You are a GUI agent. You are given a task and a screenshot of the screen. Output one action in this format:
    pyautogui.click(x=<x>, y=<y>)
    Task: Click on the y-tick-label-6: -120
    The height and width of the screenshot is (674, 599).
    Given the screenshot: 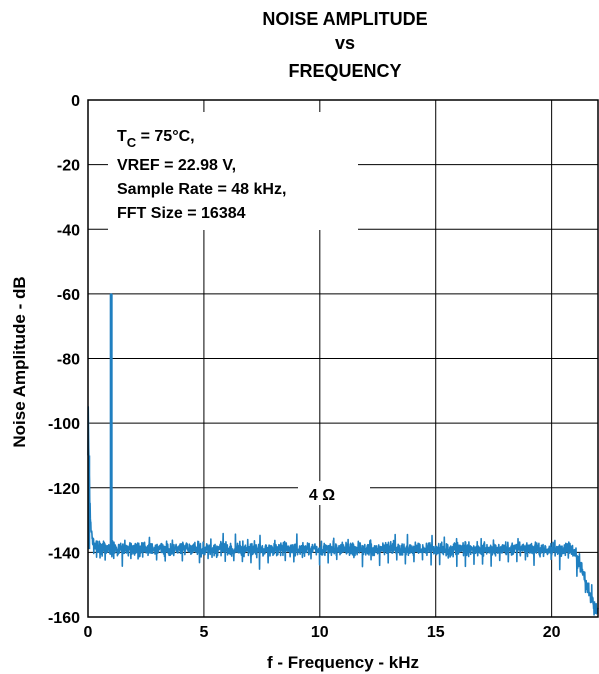 What is the action you would take?
    pyautogui.click(x=64, y=489)
    